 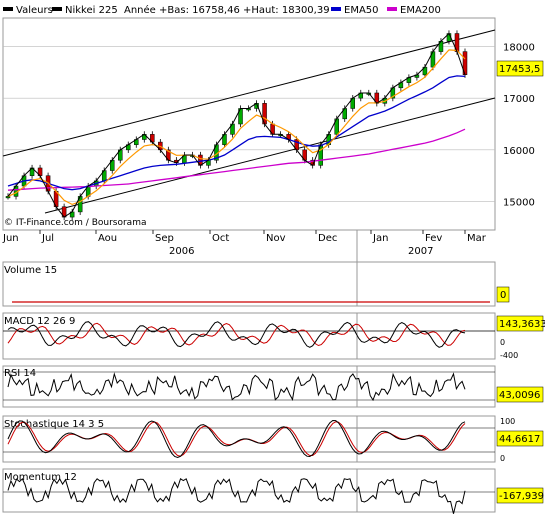 What do you see at coordinates (227, 10) in the screenshot?
I see `legend-range: Année +Bas: 16758,46 +Haut: 18300,39` at bounding box center [227, 10].